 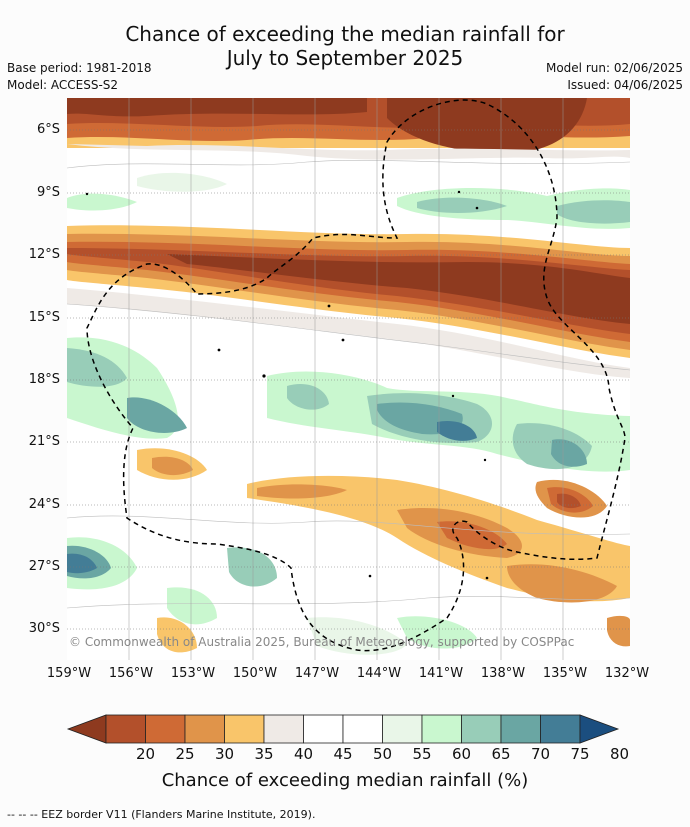 What do you see at coordinates (69, 673) in the screenshot?
I see `lon-label-159w: 159°W` at bounding box center [69, 673].